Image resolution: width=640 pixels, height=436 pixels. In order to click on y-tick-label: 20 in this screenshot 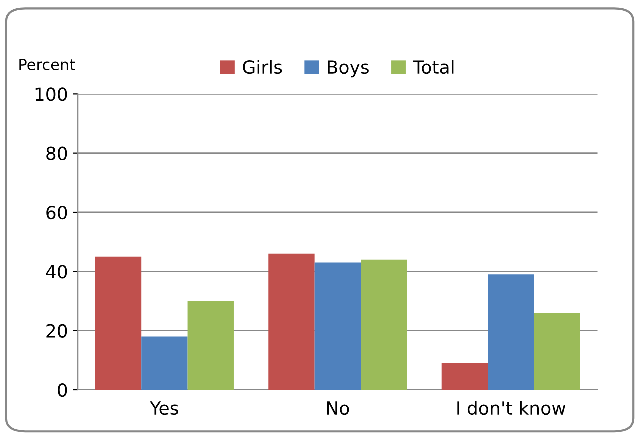, I will do `click(57, 331)`.